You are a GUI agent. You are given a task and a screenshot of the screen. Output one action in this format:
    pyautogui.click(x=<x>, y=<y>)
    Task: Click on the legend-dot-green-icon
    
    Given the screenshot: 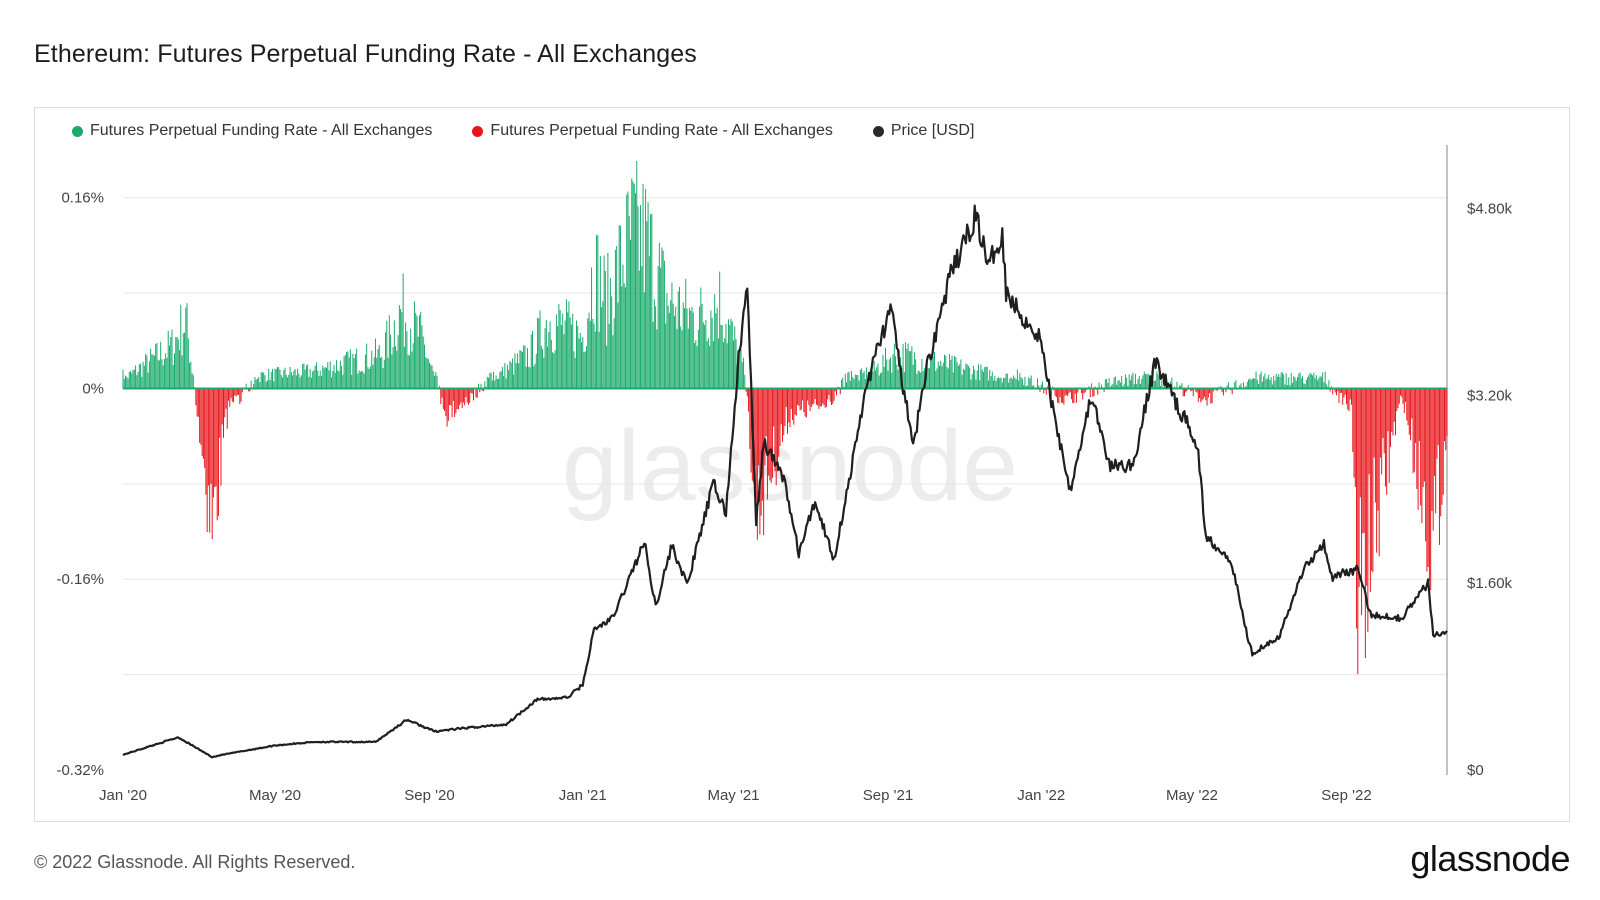 What is the action you would take?
    pyautogui.click(x=77, y=131)
    